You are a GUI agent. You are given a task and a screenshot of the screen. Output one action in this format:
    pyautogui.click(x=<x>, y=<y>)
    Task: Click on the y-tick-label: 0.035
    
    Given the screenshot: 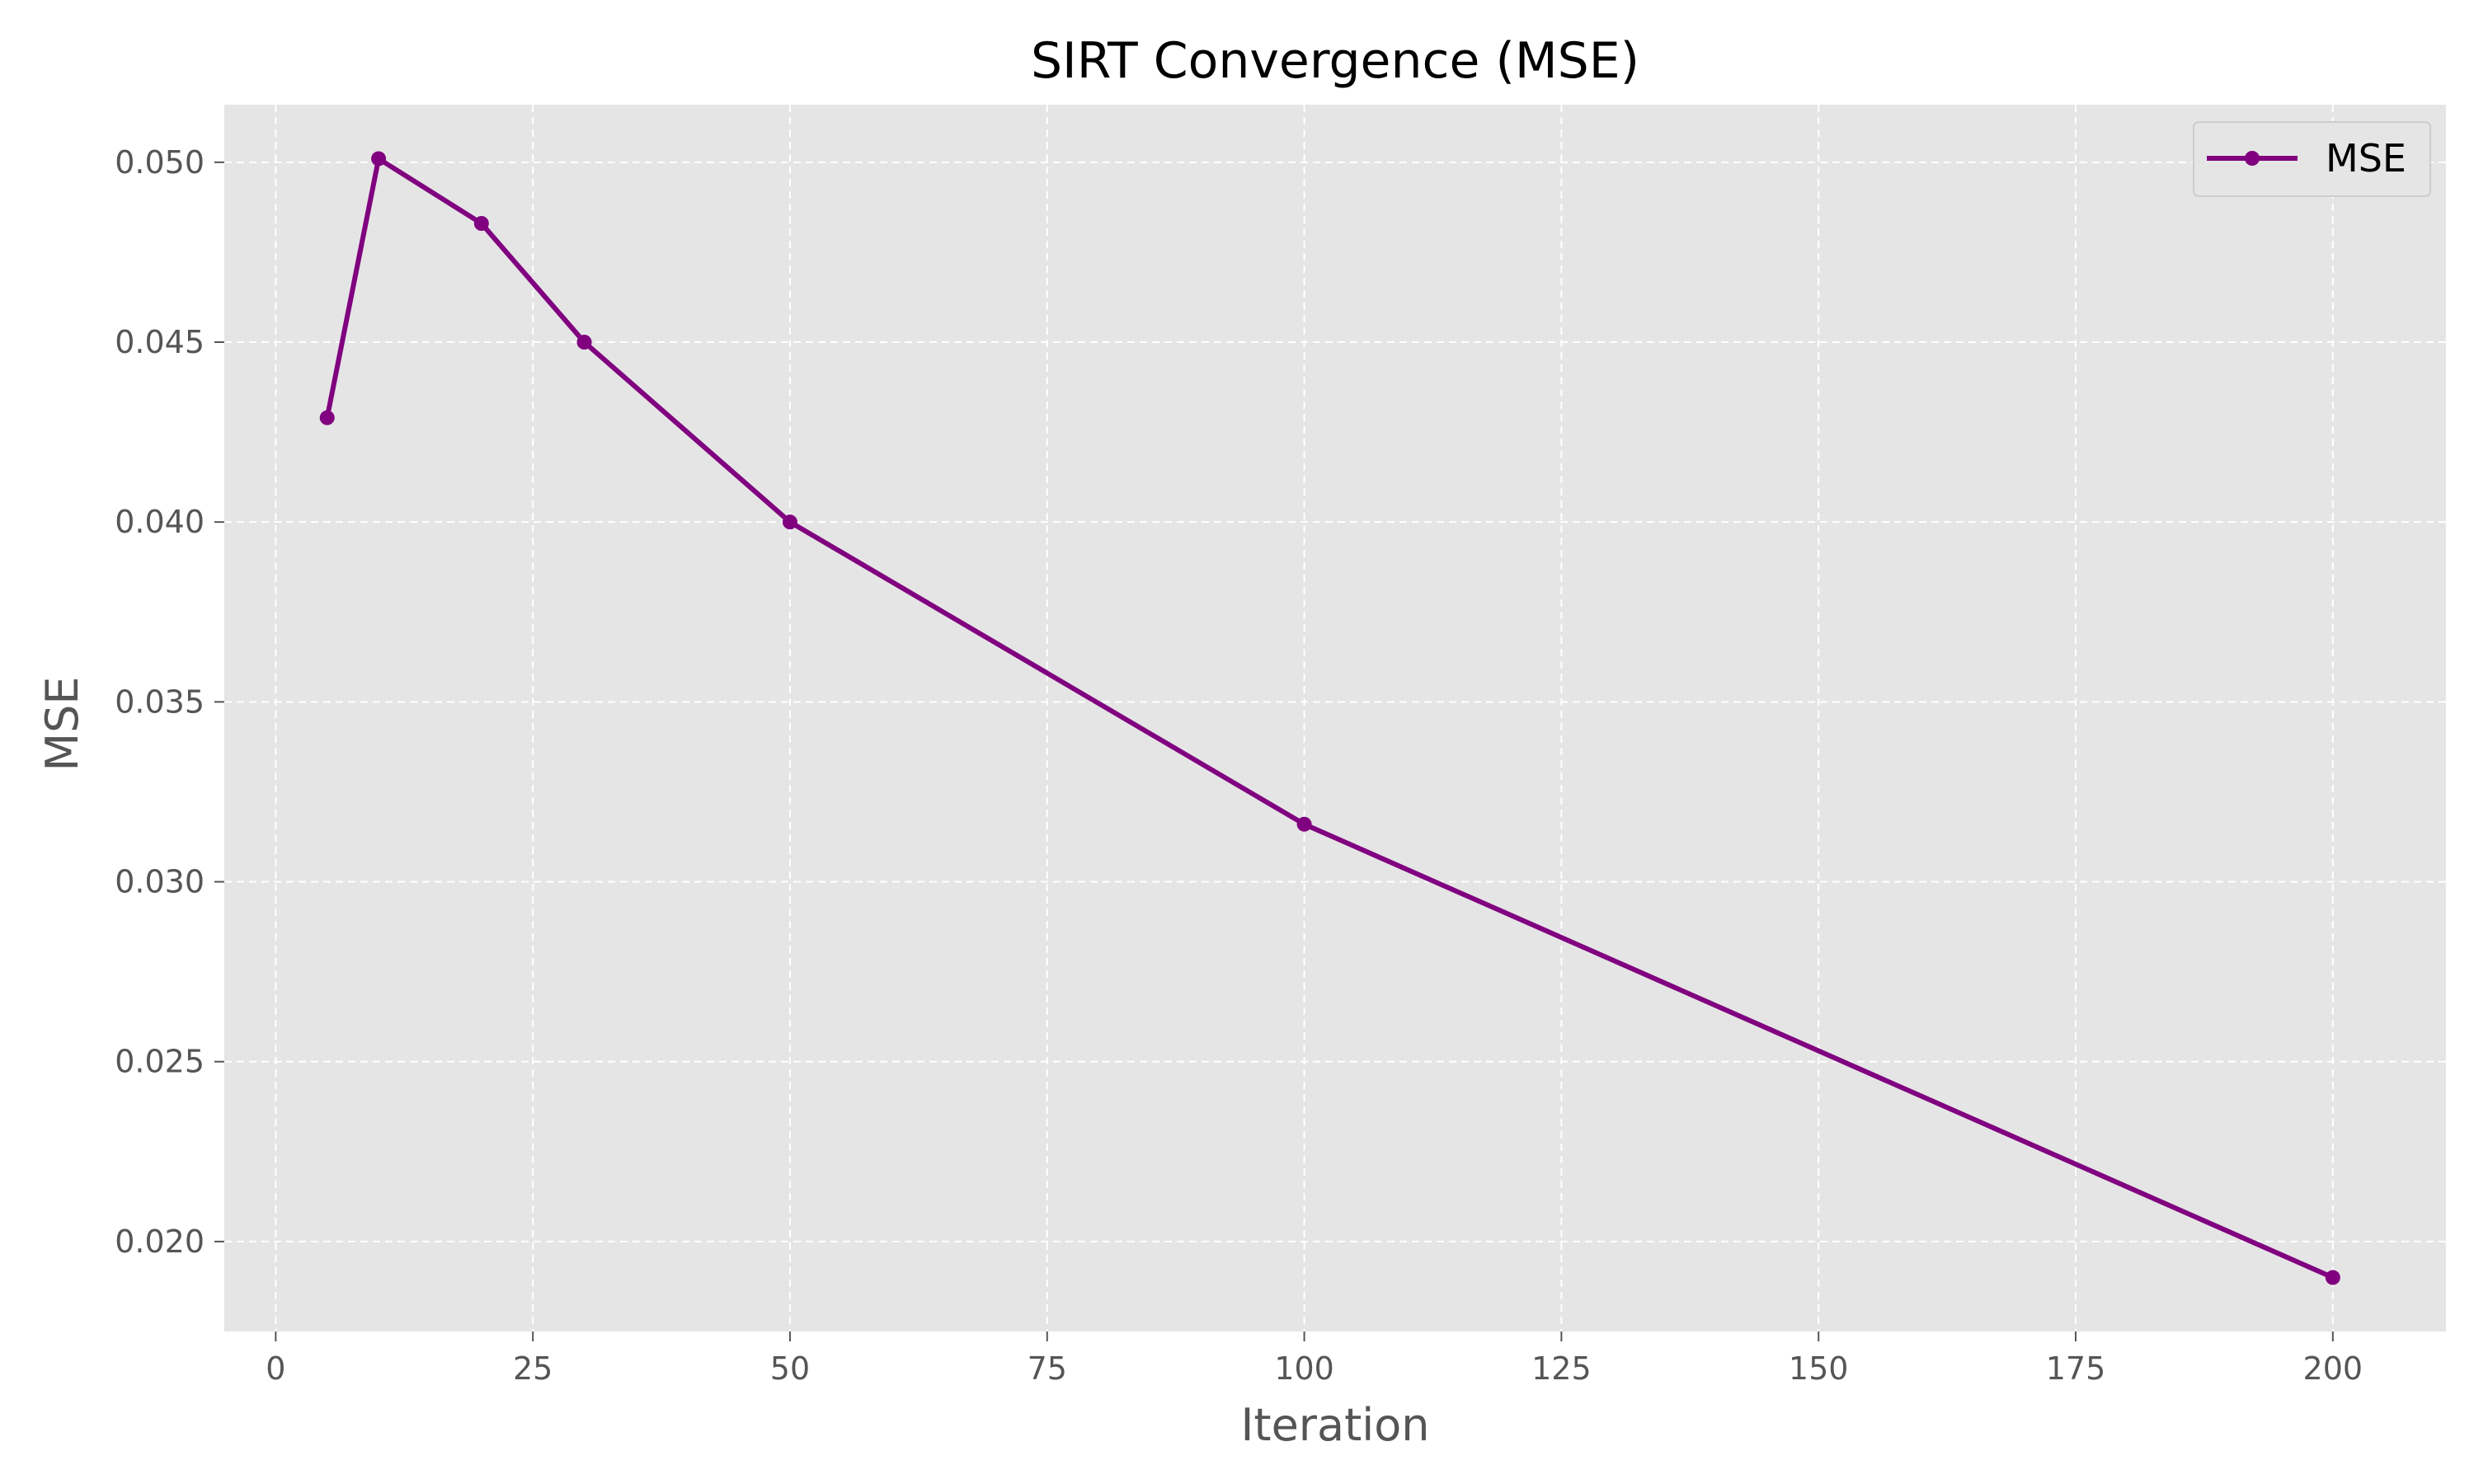 What is the action you would take?
    pyautogui.click(x=160, y=701)
    